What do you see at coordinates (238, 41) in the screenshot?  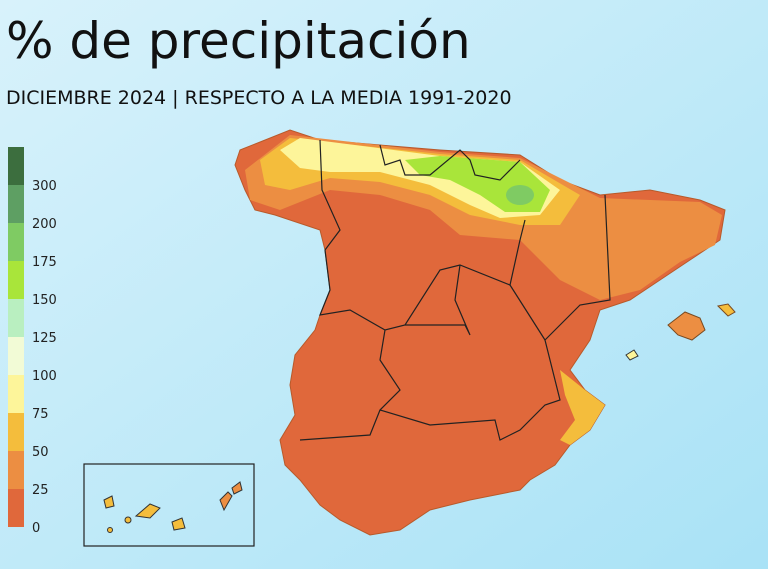 I see `title: % de precipitación` at bounding box center [238, 41].